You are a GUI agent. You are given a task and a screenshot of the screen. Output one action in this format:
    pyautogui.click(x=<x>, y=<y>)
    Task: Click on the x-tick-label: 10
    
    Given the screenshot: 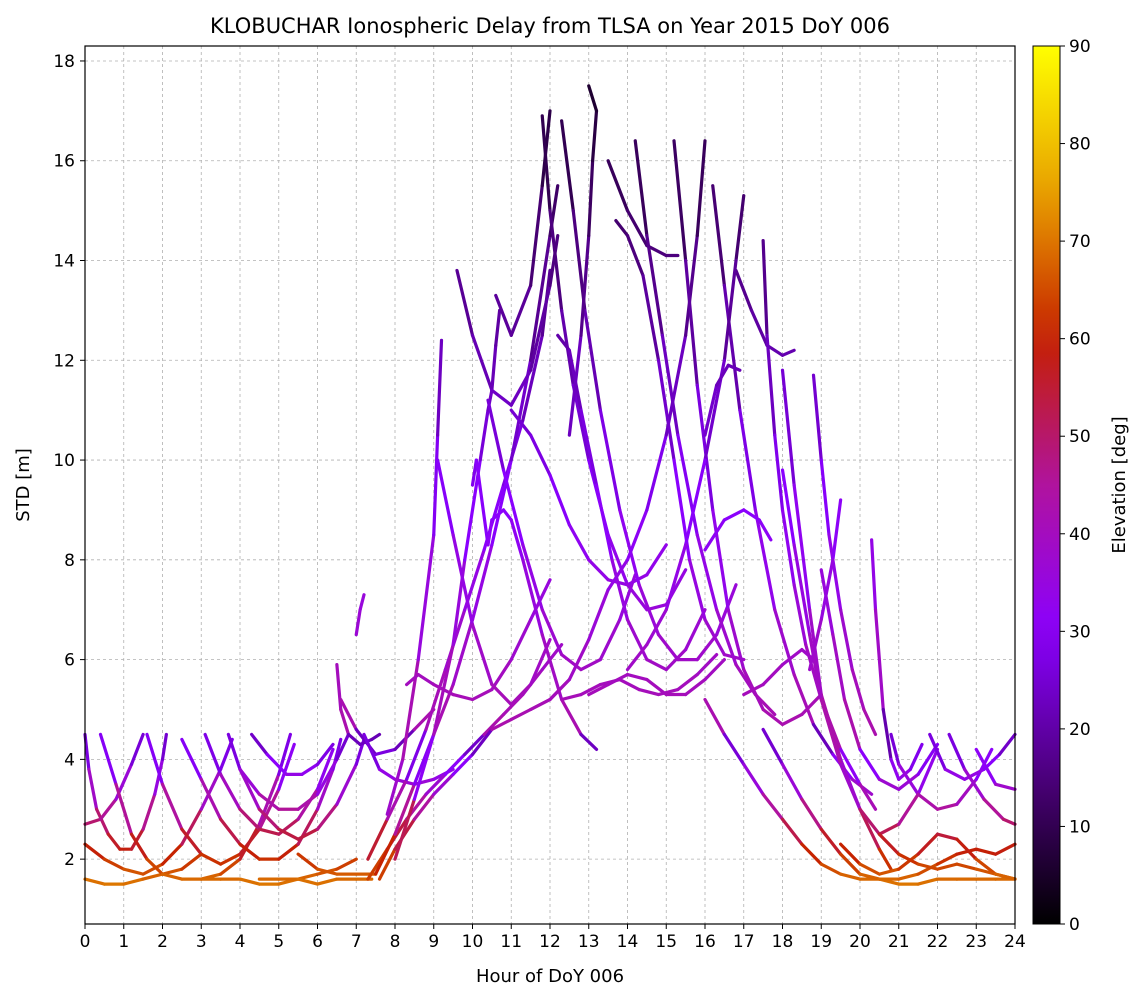 What is the action you would take?
    pyautogui.click(x=473, y=942)
    